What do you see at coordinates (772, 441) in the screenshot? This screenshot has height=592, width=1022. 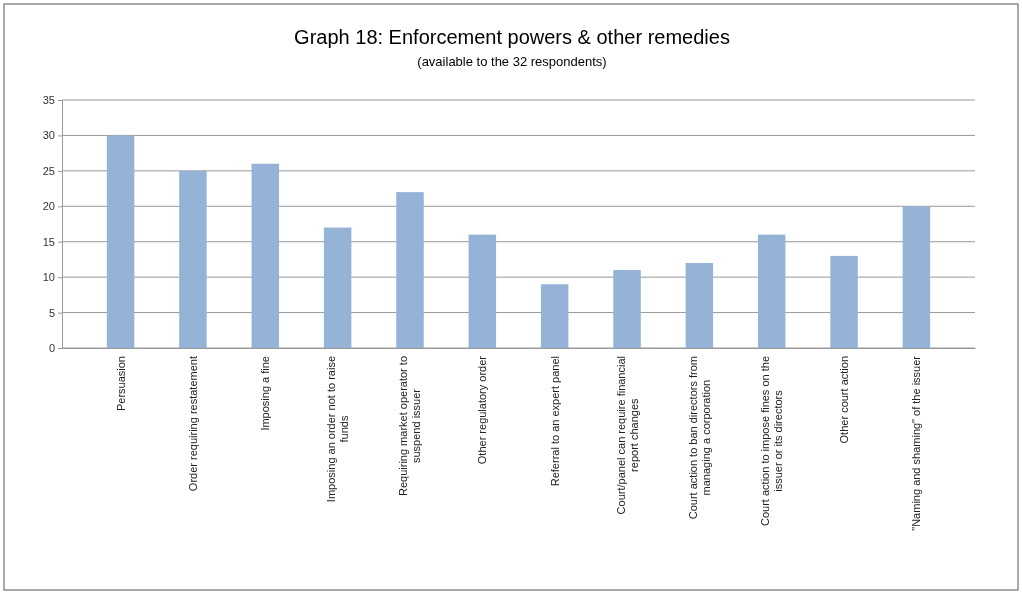 I see `x-tick-label: Court action to impose fines on the issuer or its directors` at bounding box center [772, 441].